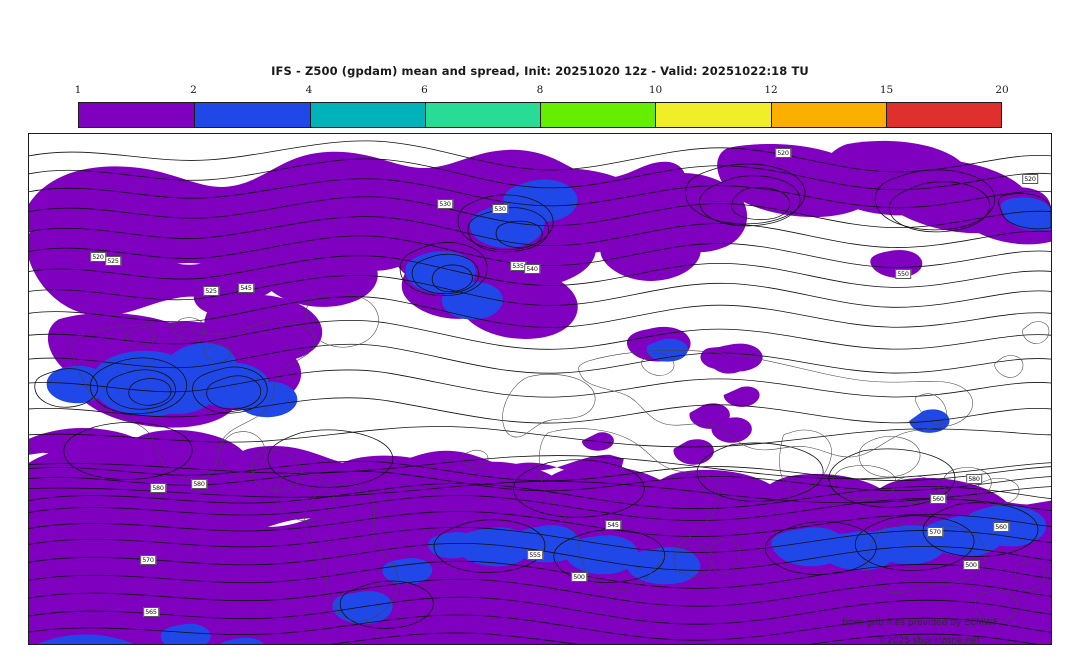 The image size is (1080, 658). Describe the element at coordinates (655, 90) in the screenshot. I see `colorbar-tick-10: 10` at that location.